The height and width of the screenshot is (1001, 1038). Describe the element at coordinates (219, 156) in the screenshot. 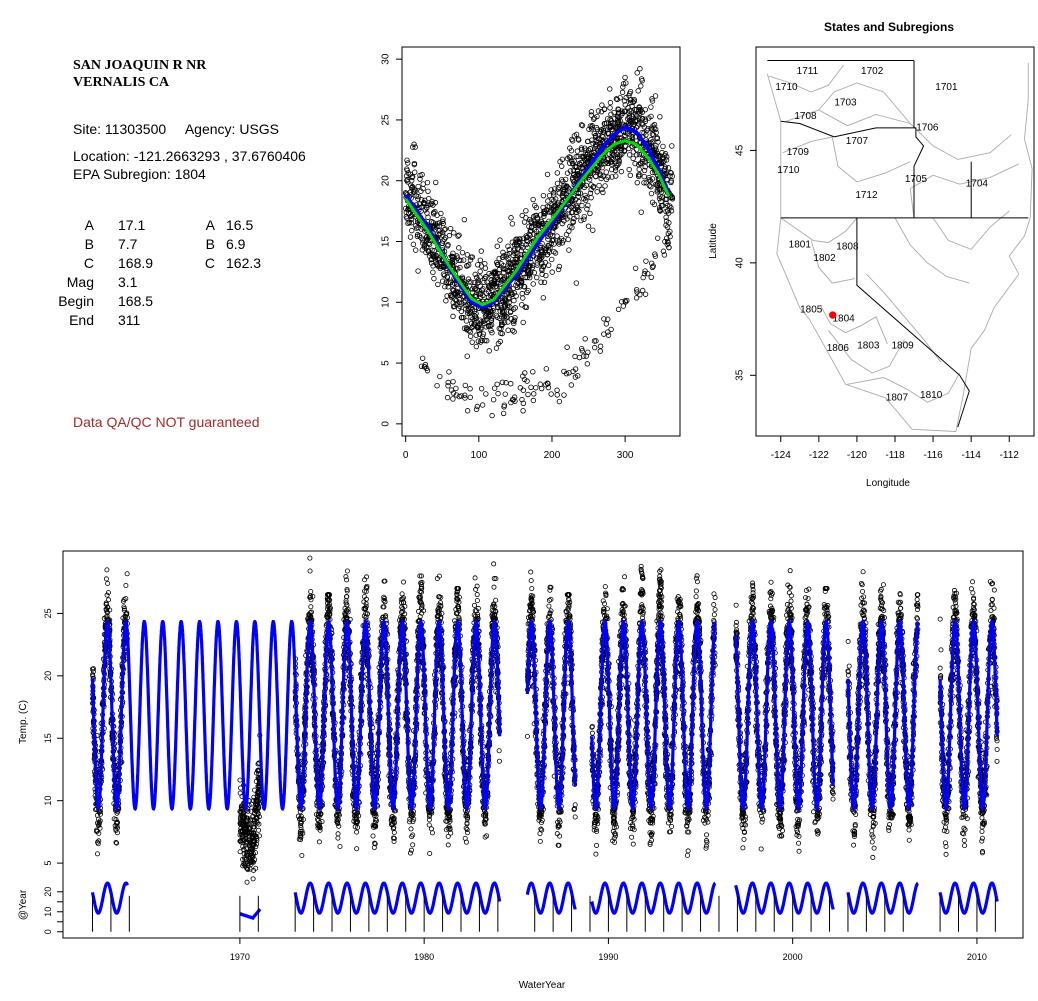

I see `location-value: -121.2663293 , 37.6760406` at that location.